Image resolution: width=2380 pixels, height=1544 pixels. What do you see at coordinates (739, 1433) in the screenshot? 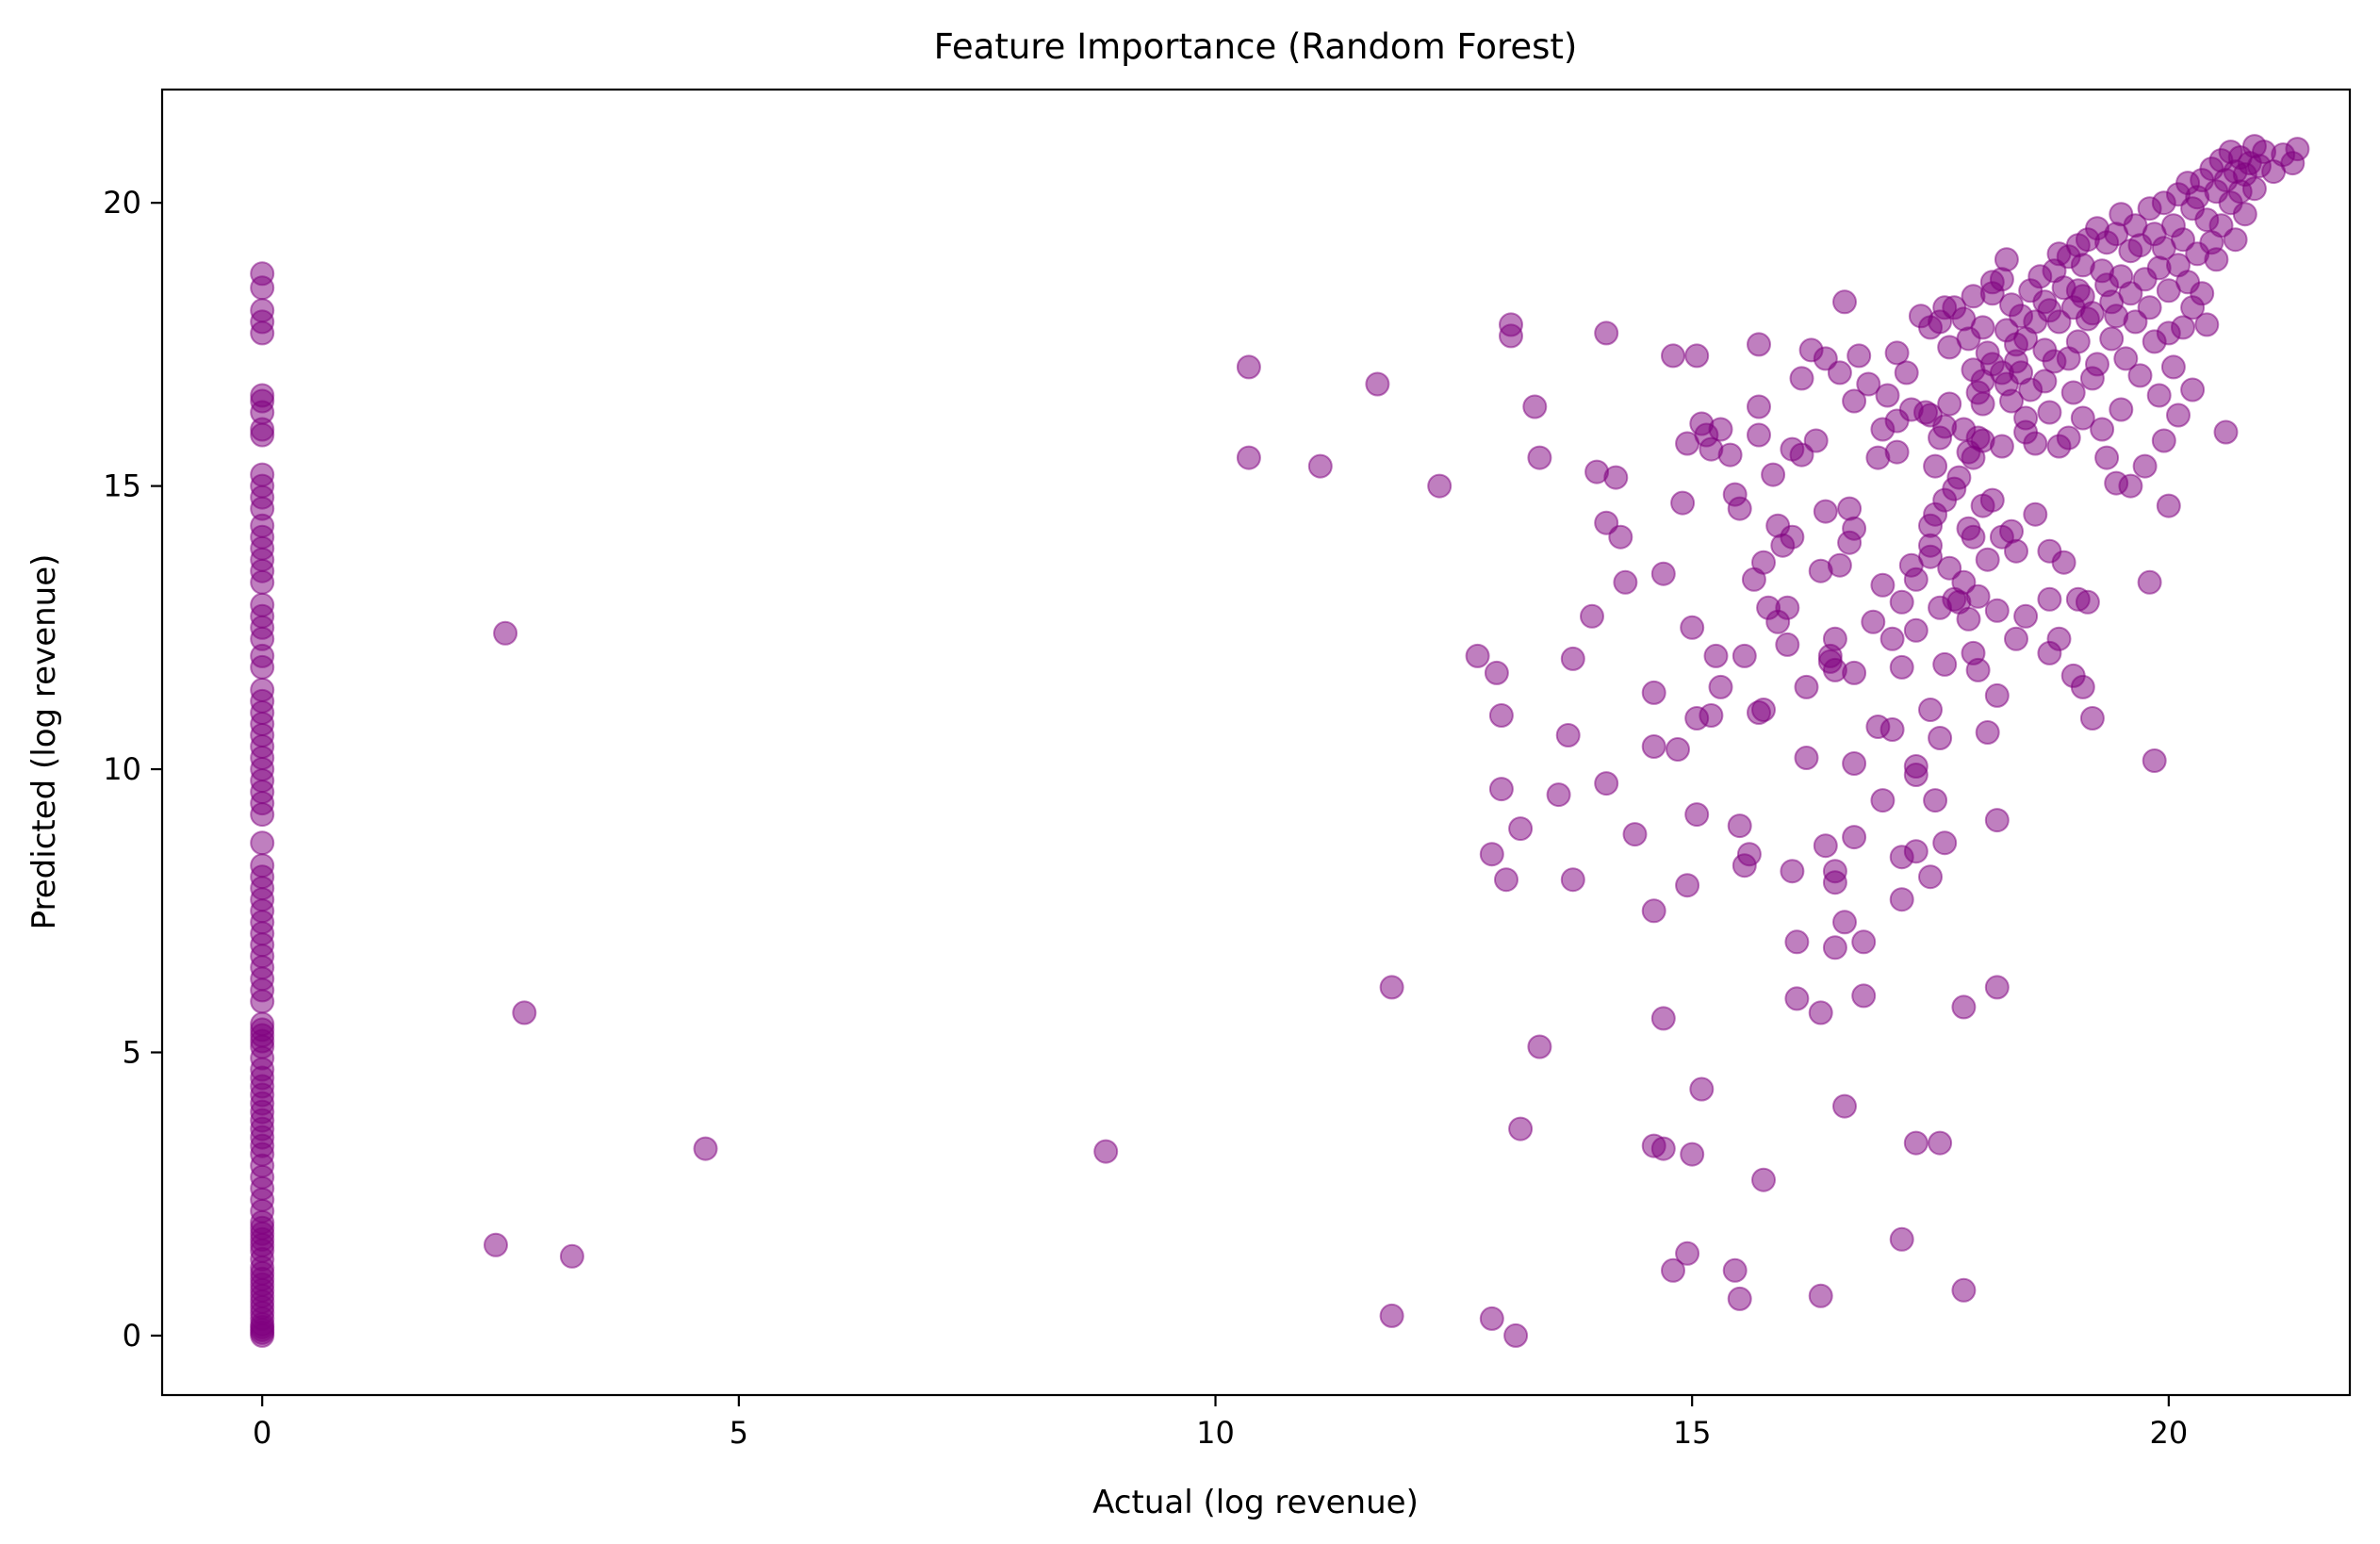
I see `x-tick-label: 5` at bounding box center [739, 1433].